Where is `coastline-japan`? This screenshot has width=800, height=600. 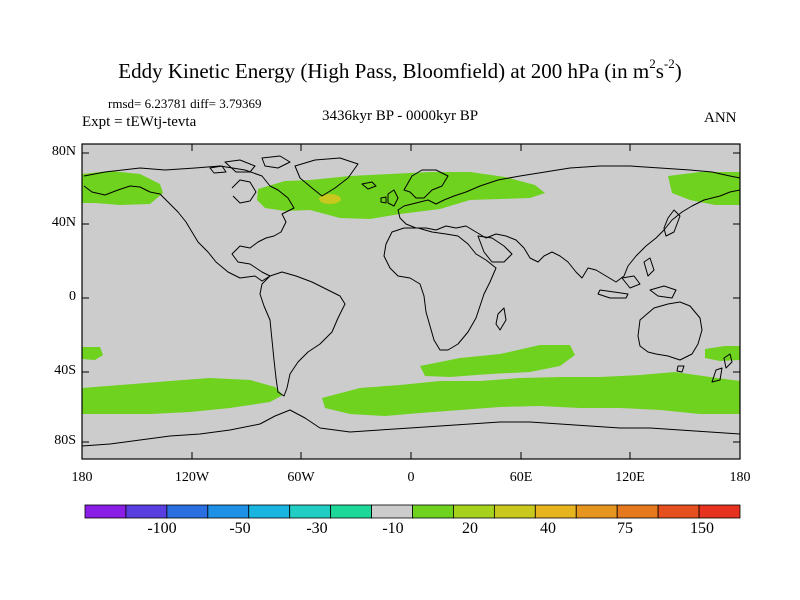 coastline-japan is located at coordinates (672, 223).